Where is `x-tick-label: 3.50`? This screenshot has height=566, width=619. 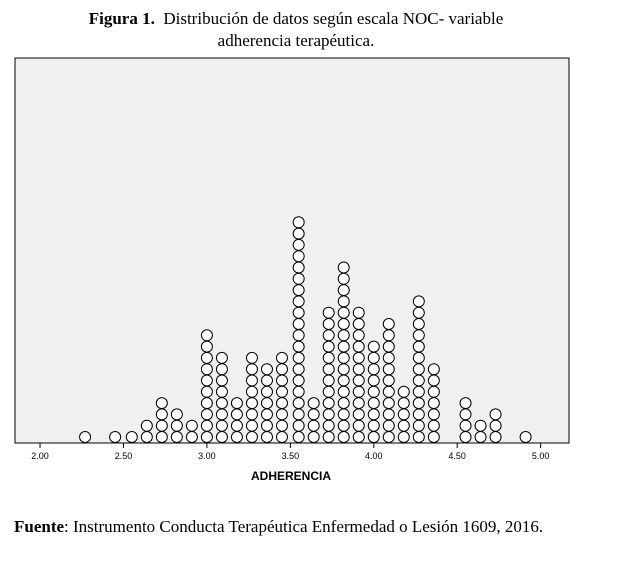 x-tick-label: 3.50 is located at coordinates (291, 456).